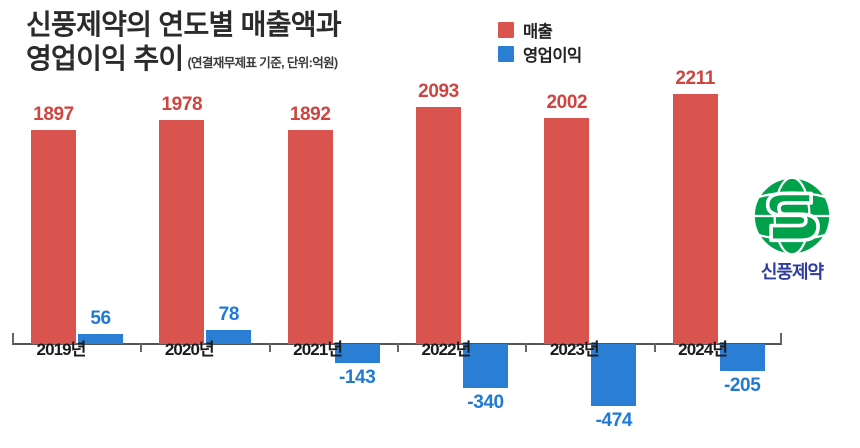 The image size is (860, 448). I want to click on bar-operating-profit-2020년, so click(229, 337).